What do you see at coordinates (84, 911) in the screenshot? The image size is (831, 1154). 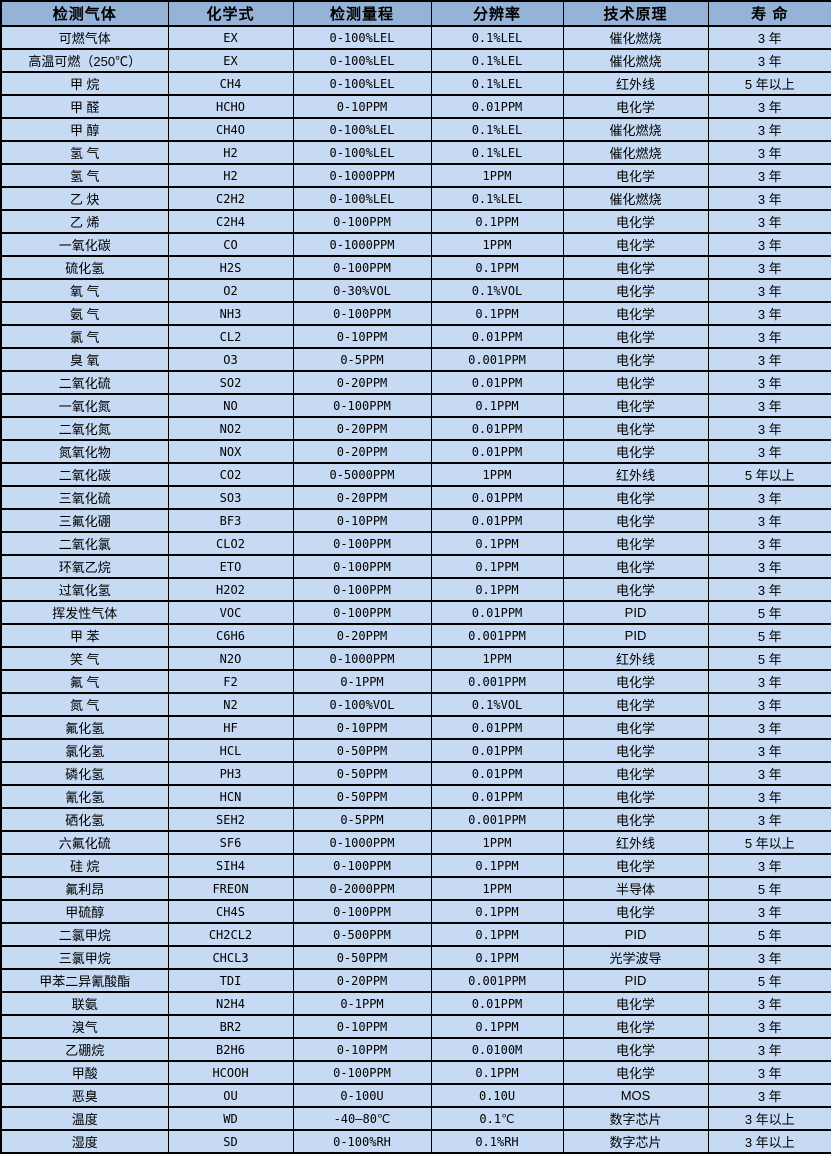 I see `cell-gas: 甲硫醇` at bounding box center [84, 911].